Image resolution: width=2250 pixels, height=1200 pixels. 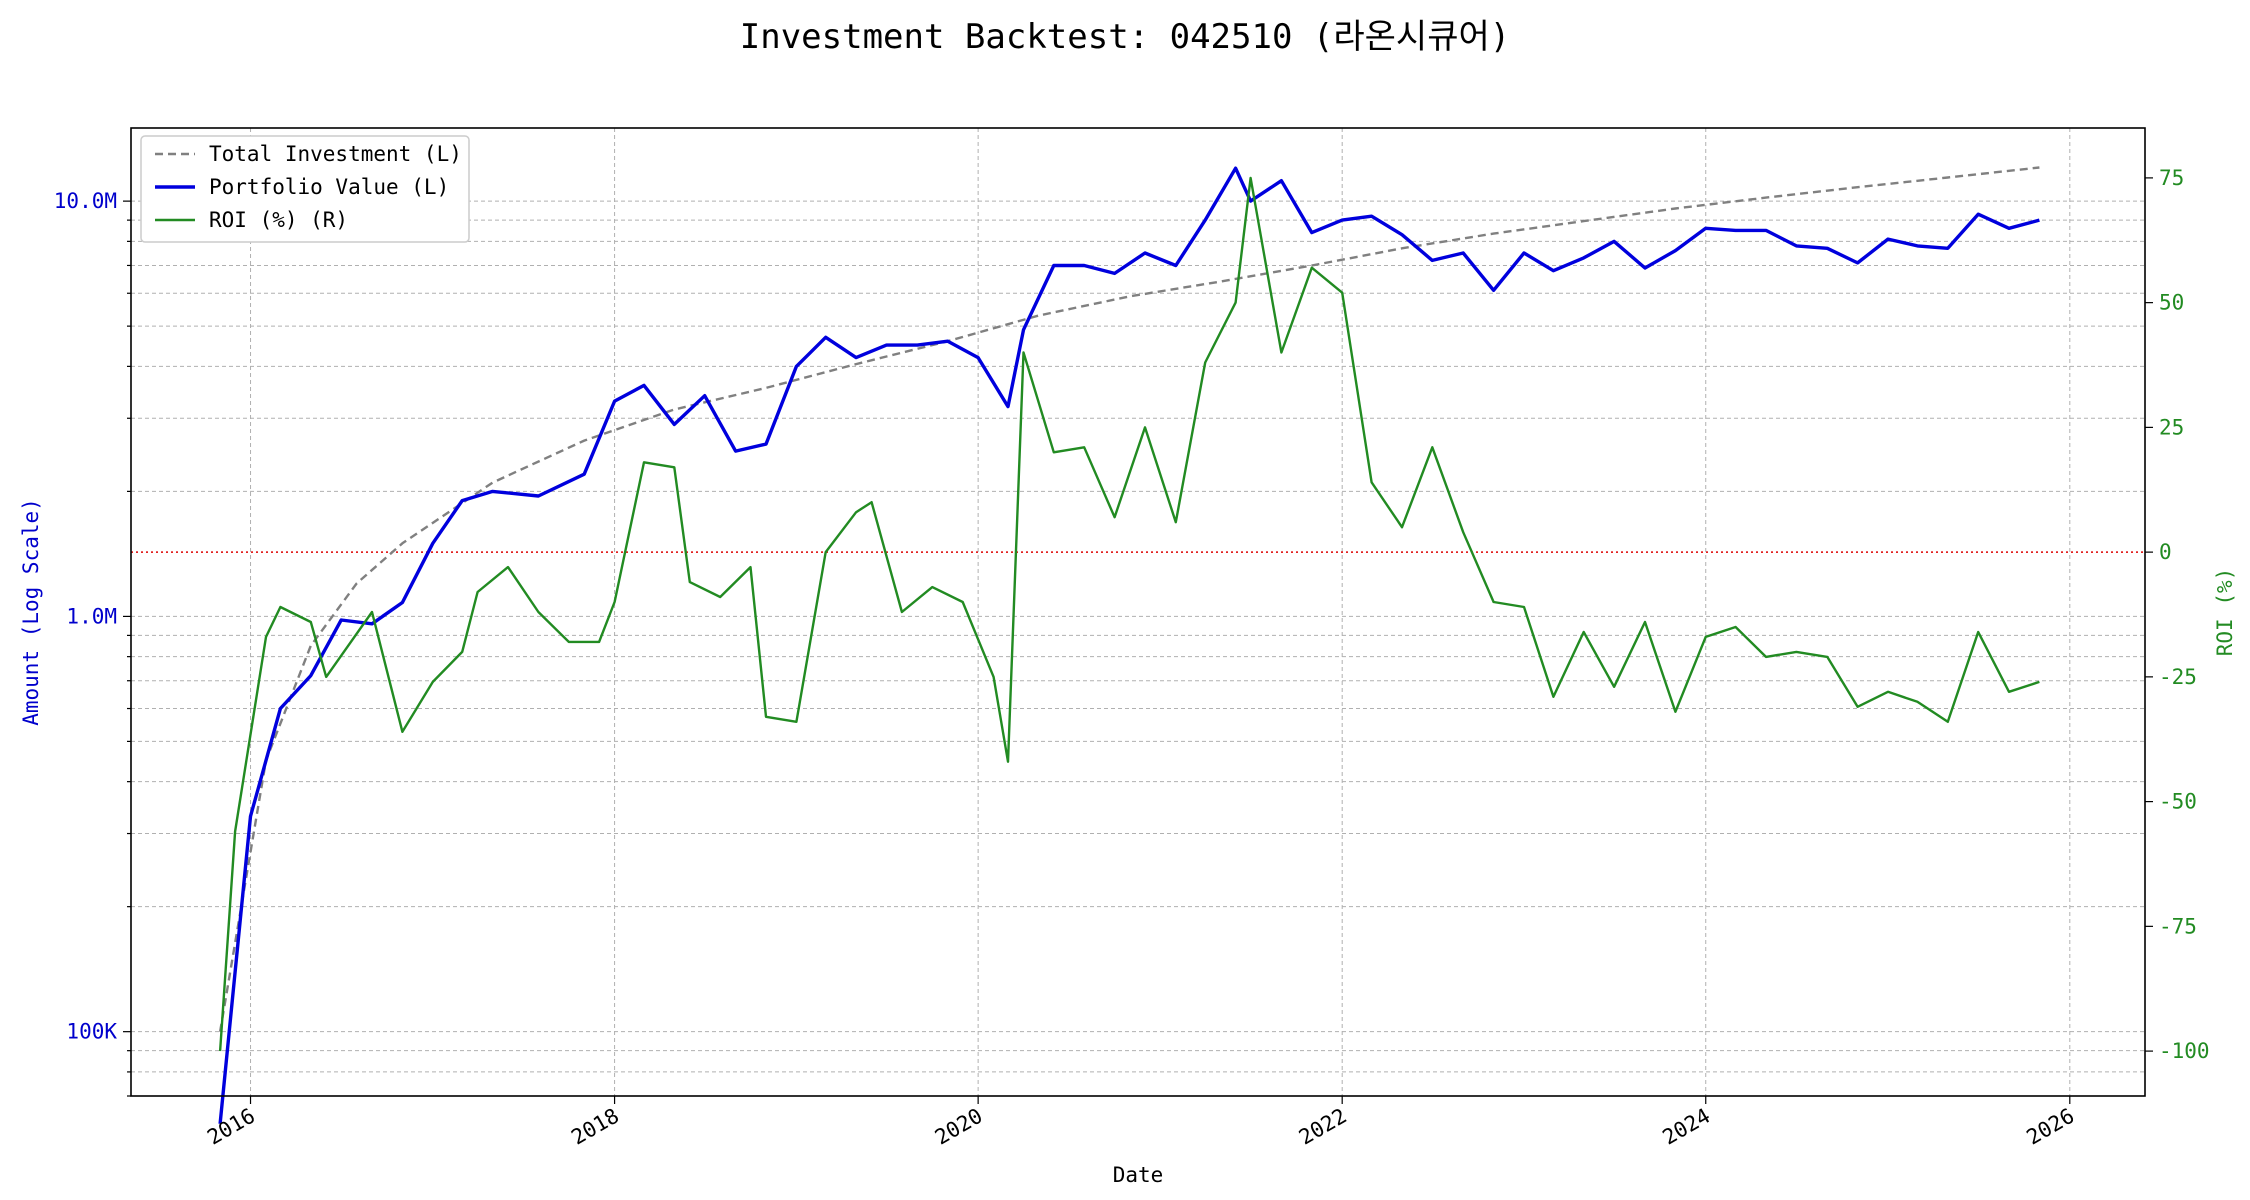 I want to click on left-tick-label: 10.0M, so click(x=85, y=201).